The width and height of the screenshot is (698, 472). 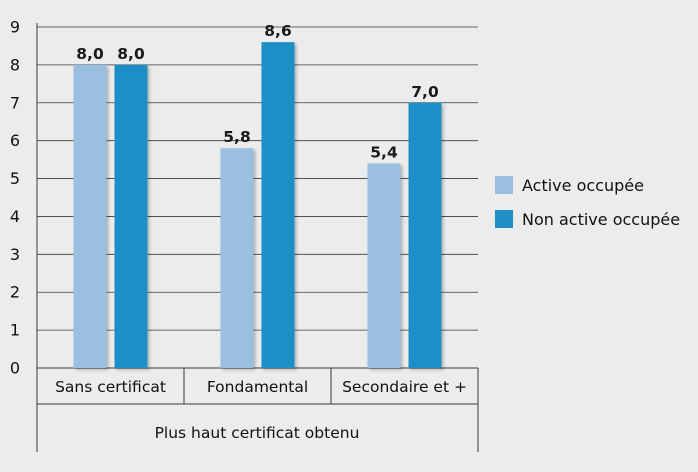 I want to click on data-label: 5,8, so click(x=236, y=137).